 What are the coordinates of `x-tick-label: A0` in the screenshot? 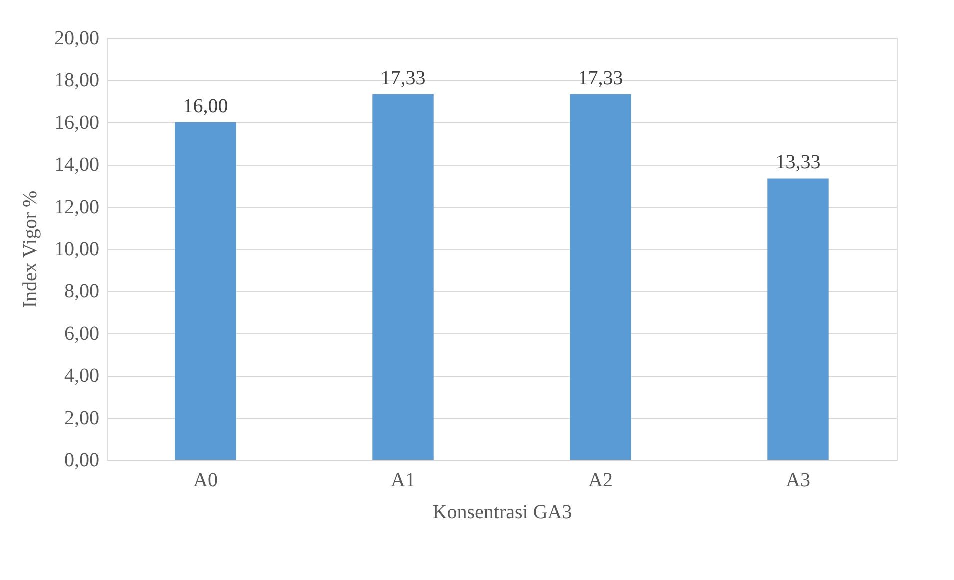 It's located at (206, 481).